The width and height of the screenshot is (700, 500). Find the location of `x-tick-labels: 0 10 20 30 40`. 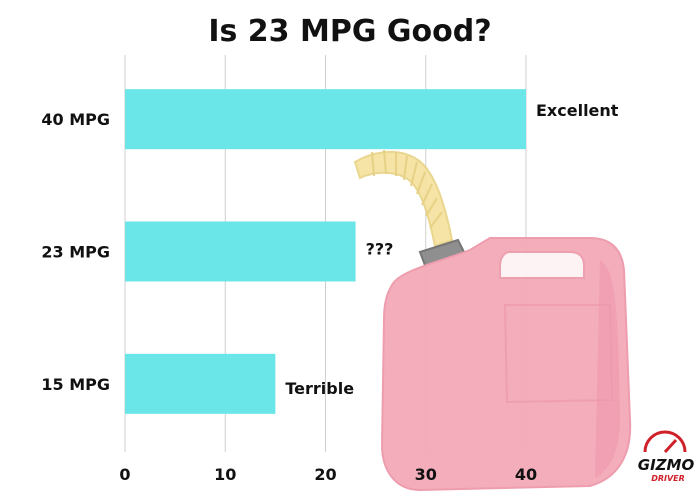

x-tick-labels: 0 10 20 30 40 is located at coordinates (328, 474).